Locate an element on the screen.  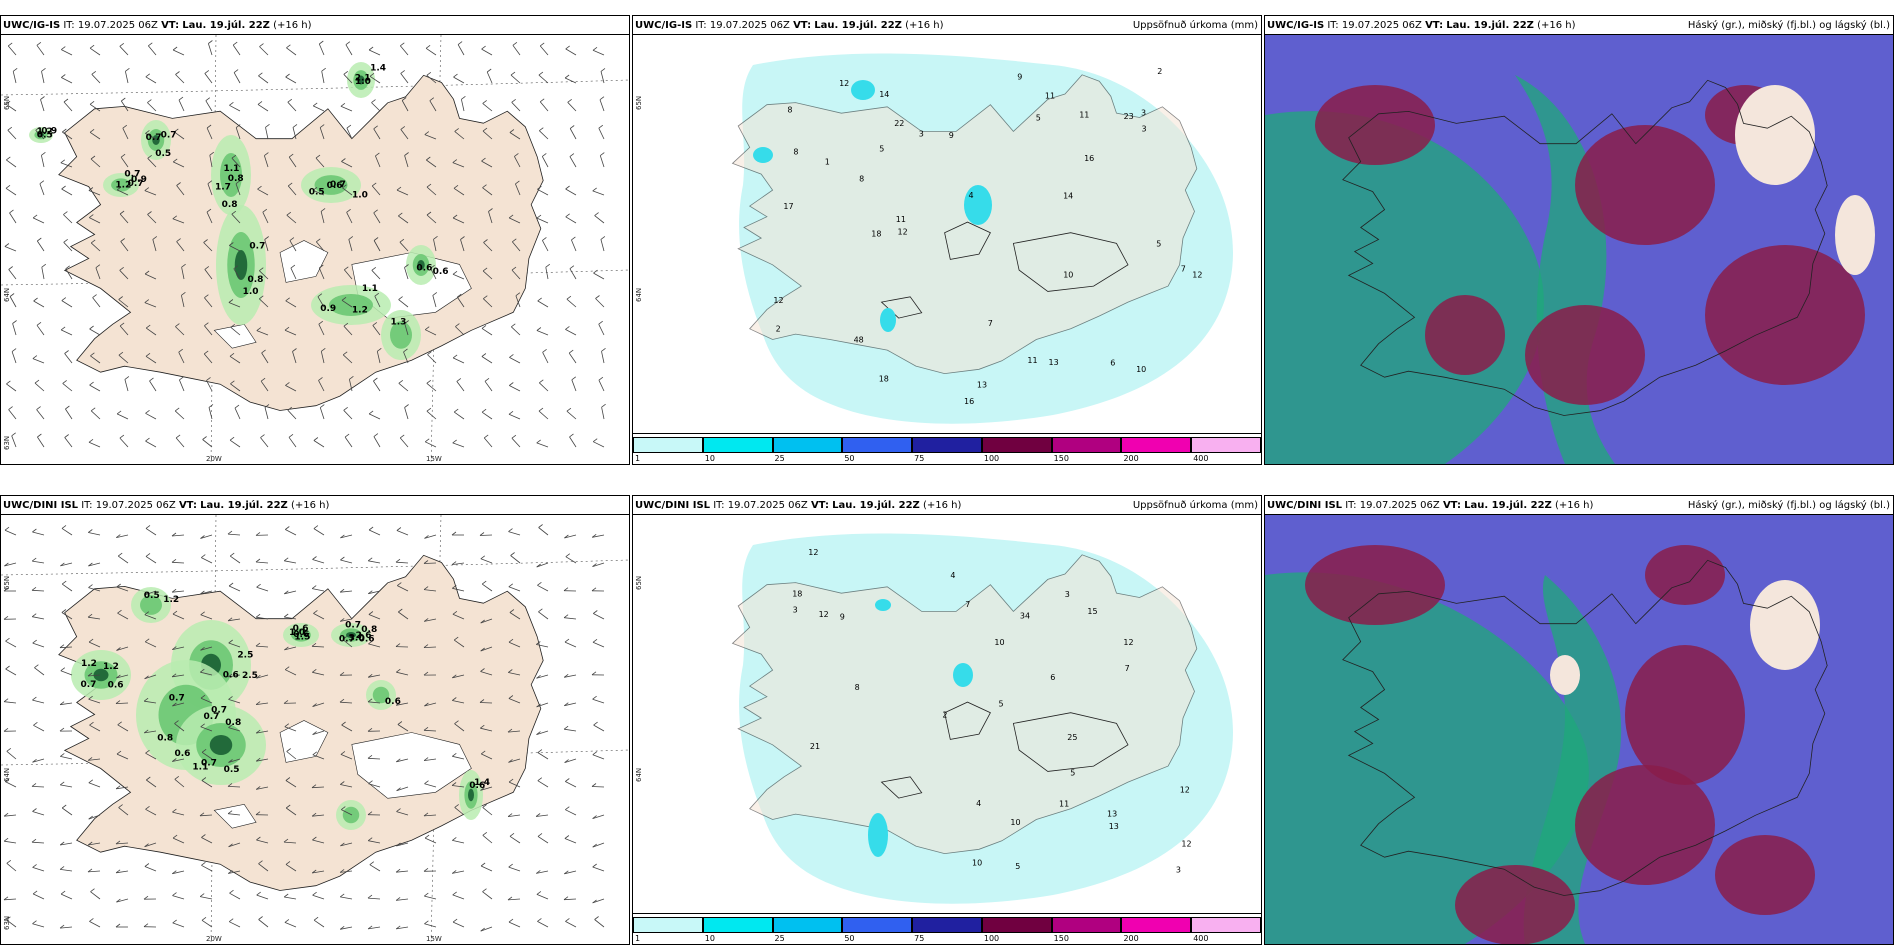
precip-colorbar: 1 10 25 50 75 100 150 200 400 is located at coordinates (947, 928).